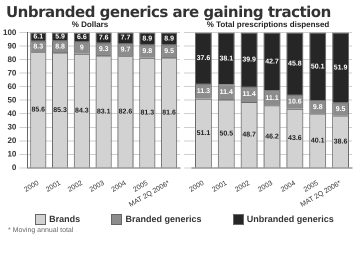 The width and height of the screenshot is (360, 264). What do you see at coordinates (12, 154) in the screenshot?
I see `y-tick-label: 10` at bounding box center [12, 154].